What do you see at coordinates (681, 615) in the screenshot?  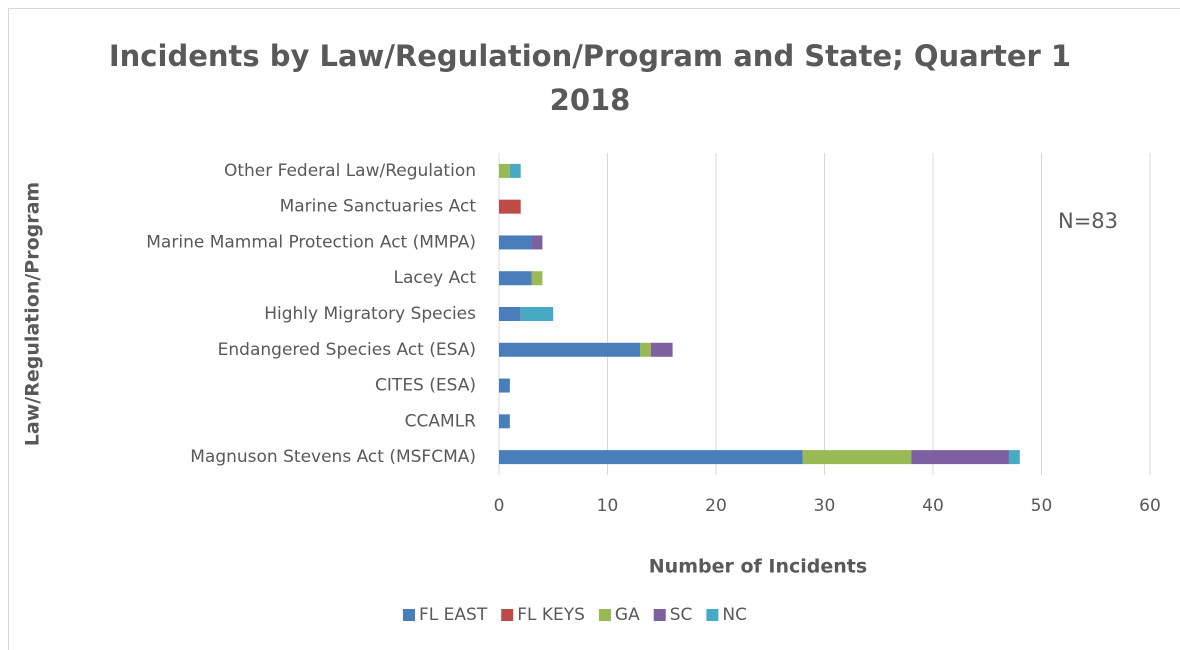 I see `legend-label: SC` at bounding box center [681, 615].